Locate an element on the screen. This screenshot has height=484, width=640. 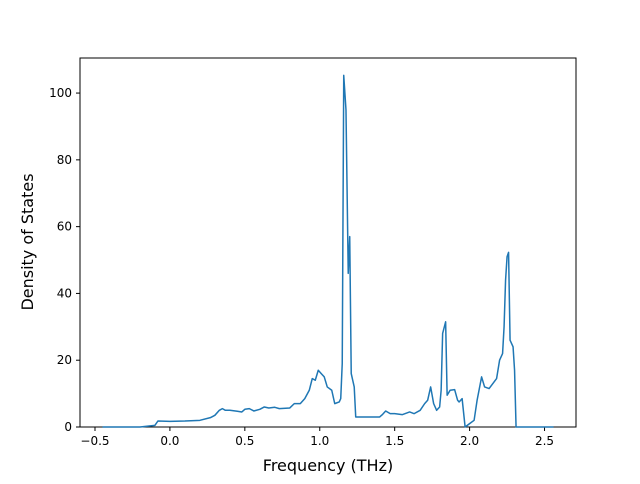
y-axis-label: Density of States is located at coordinates (27, 241).